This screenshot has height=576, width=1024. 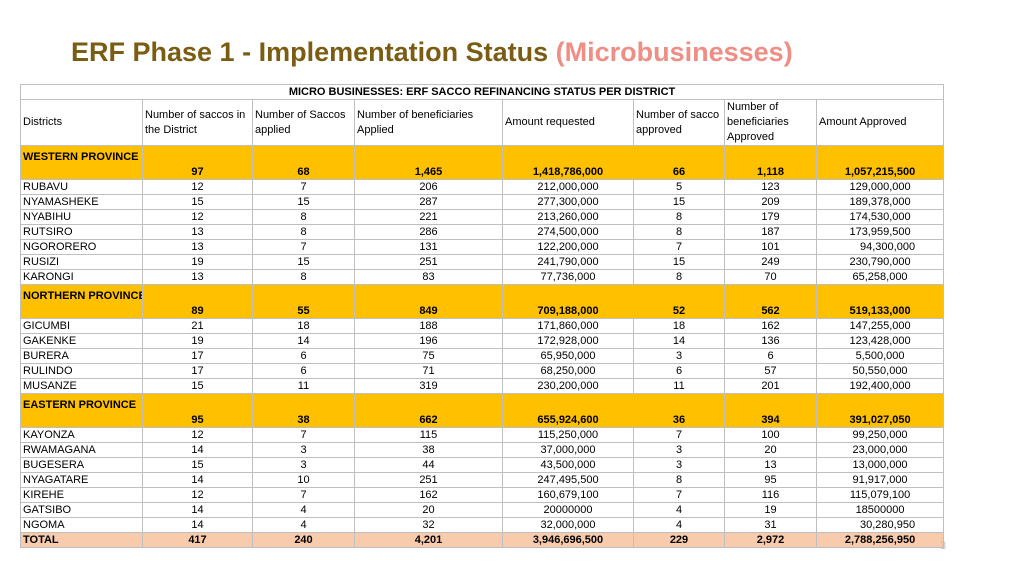 I want to click on value-cell: 2,788,256,950, so click(x=880, y=540).